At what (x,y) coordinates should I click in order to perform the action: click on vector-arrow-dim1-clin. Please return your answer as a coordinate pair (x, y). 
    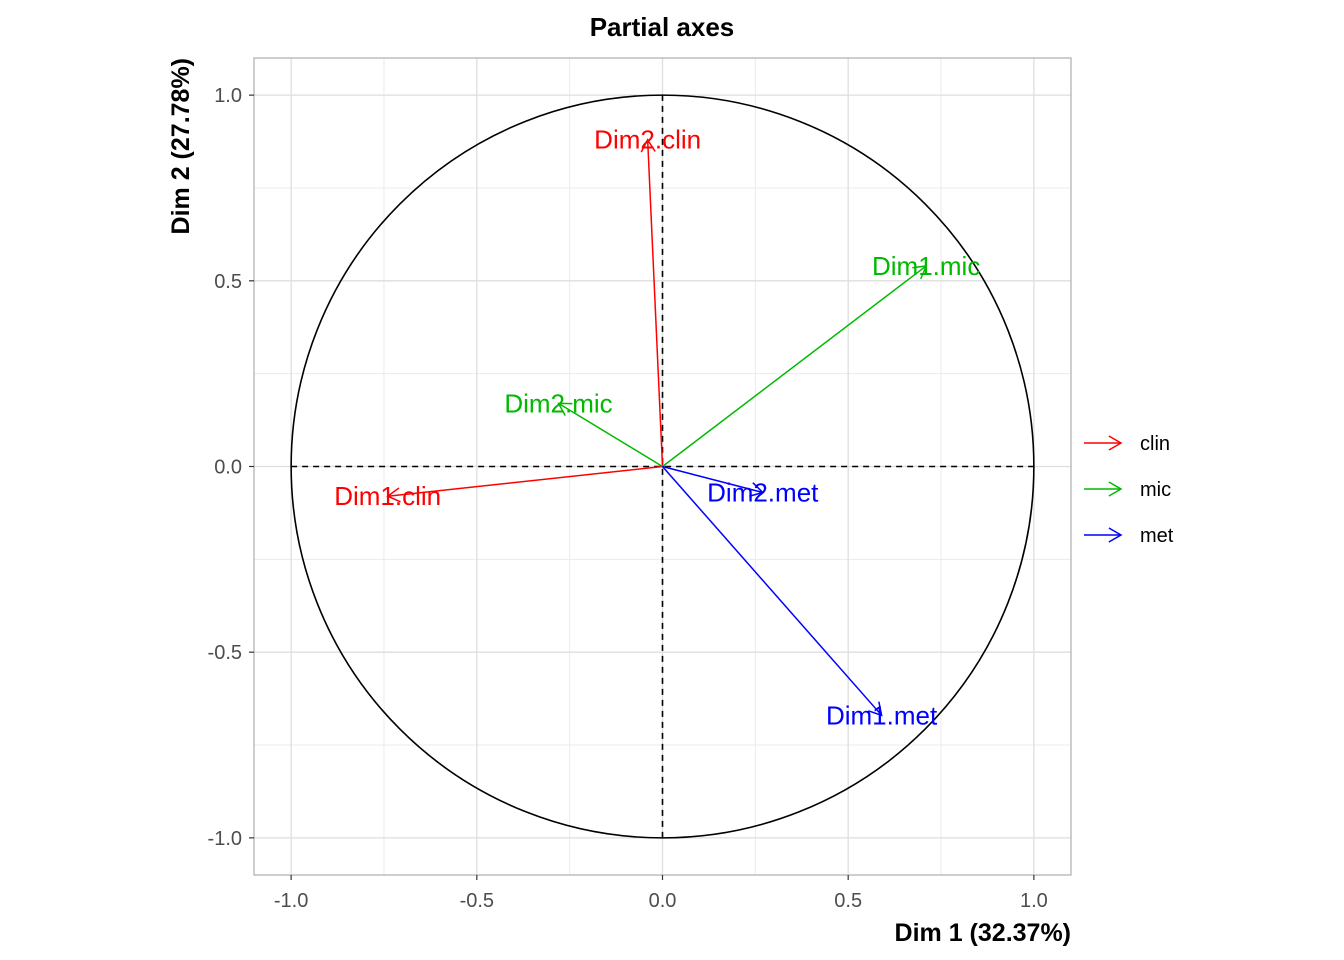
    Looking at the image, I should click on (524, 484).